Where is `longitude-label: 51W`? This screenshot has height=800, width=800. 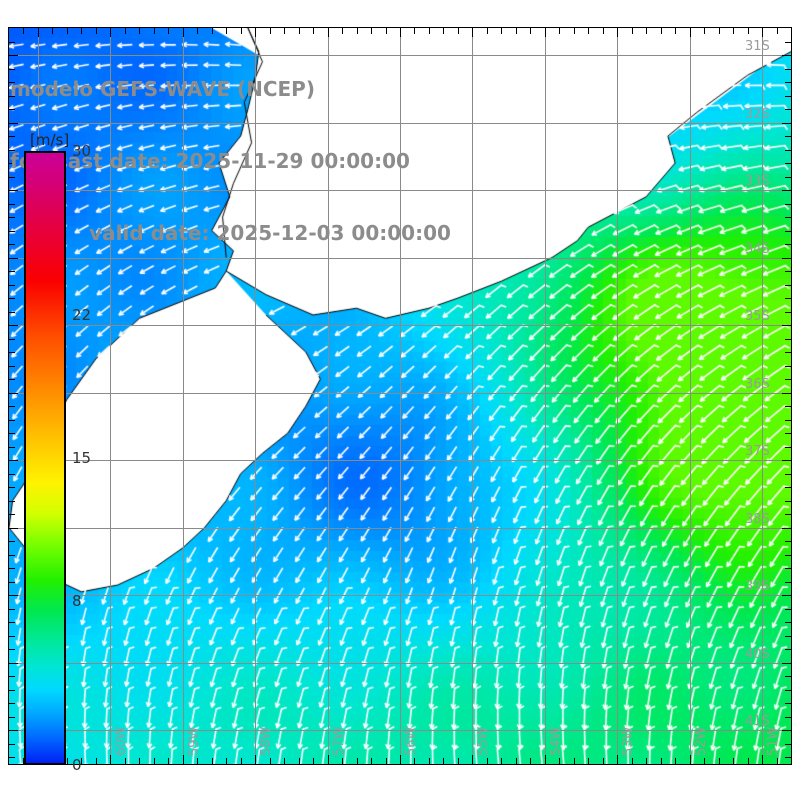
longitude-label: 51W is located at coordinates (773, 741).